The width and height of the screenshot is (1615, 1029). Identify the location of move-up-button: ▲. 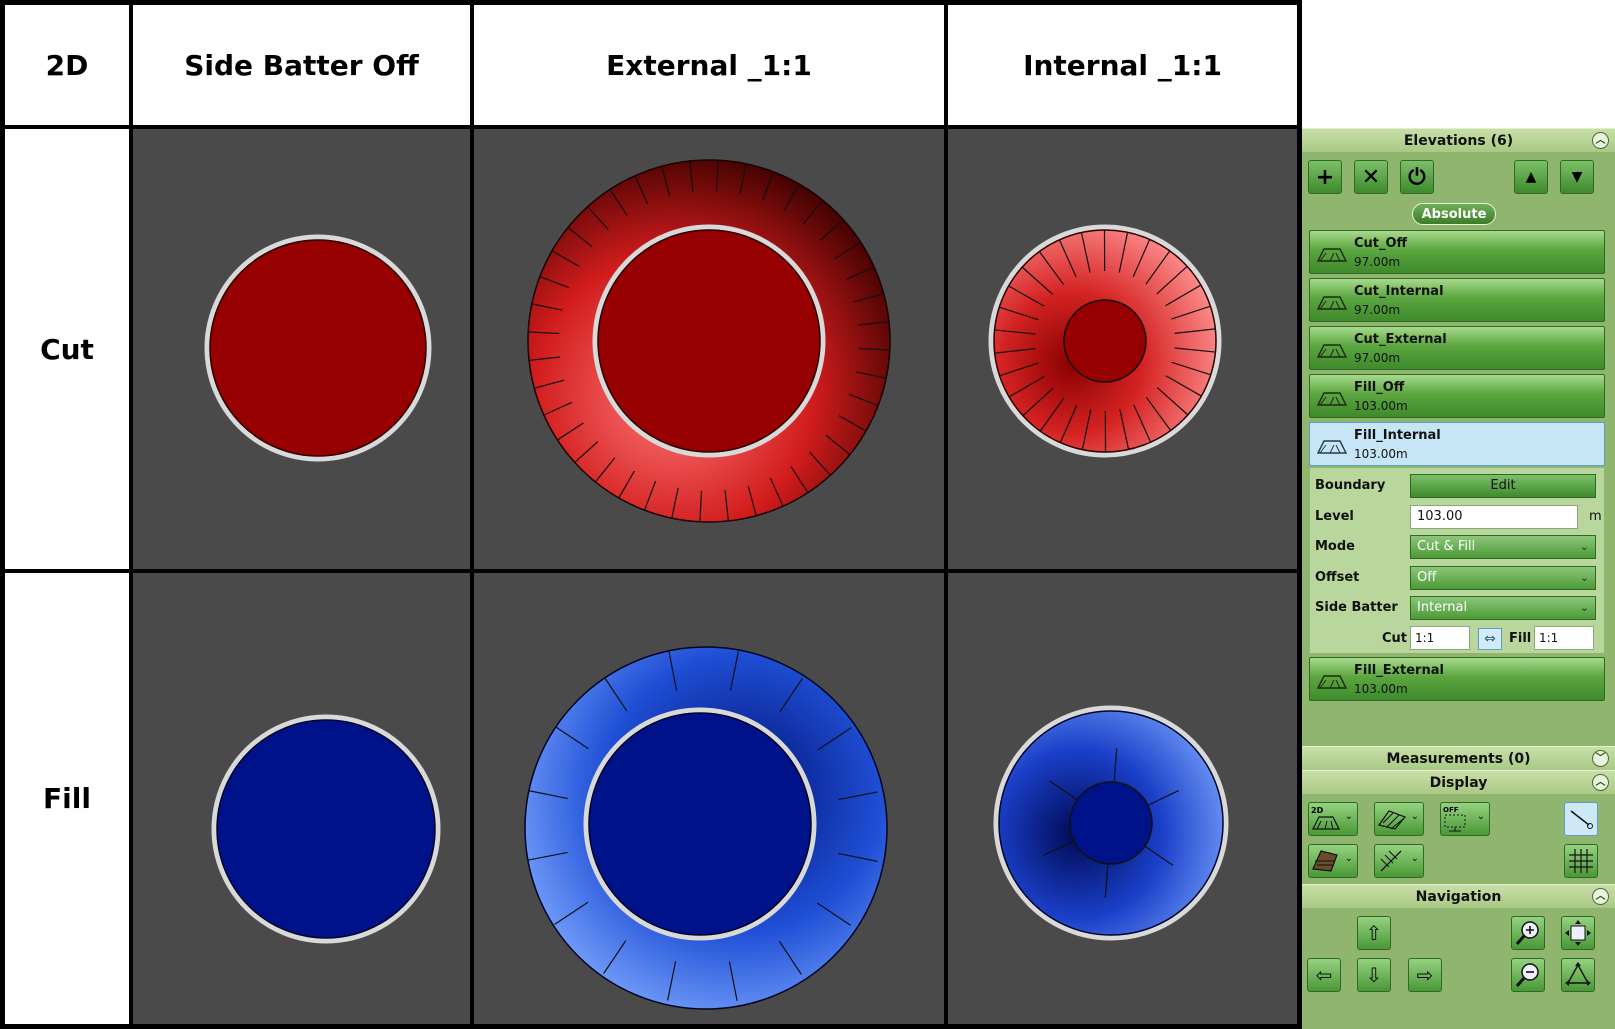
(1531, 177).